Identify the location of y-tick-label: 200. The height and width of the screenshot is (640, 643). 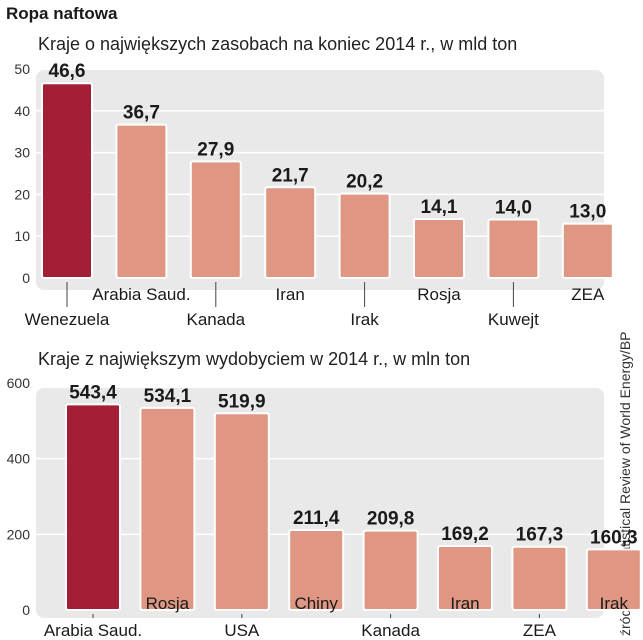
(19, 534).